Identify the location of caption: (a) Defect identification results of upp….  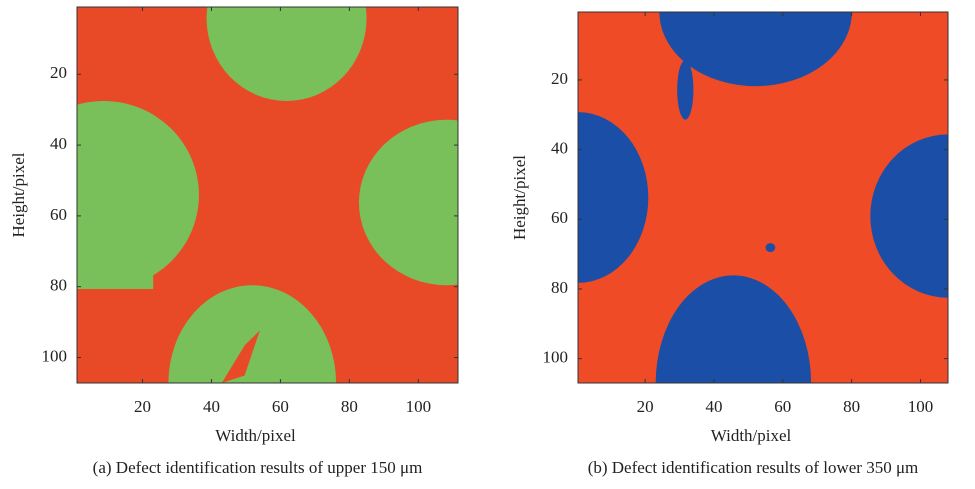
(258, 467).